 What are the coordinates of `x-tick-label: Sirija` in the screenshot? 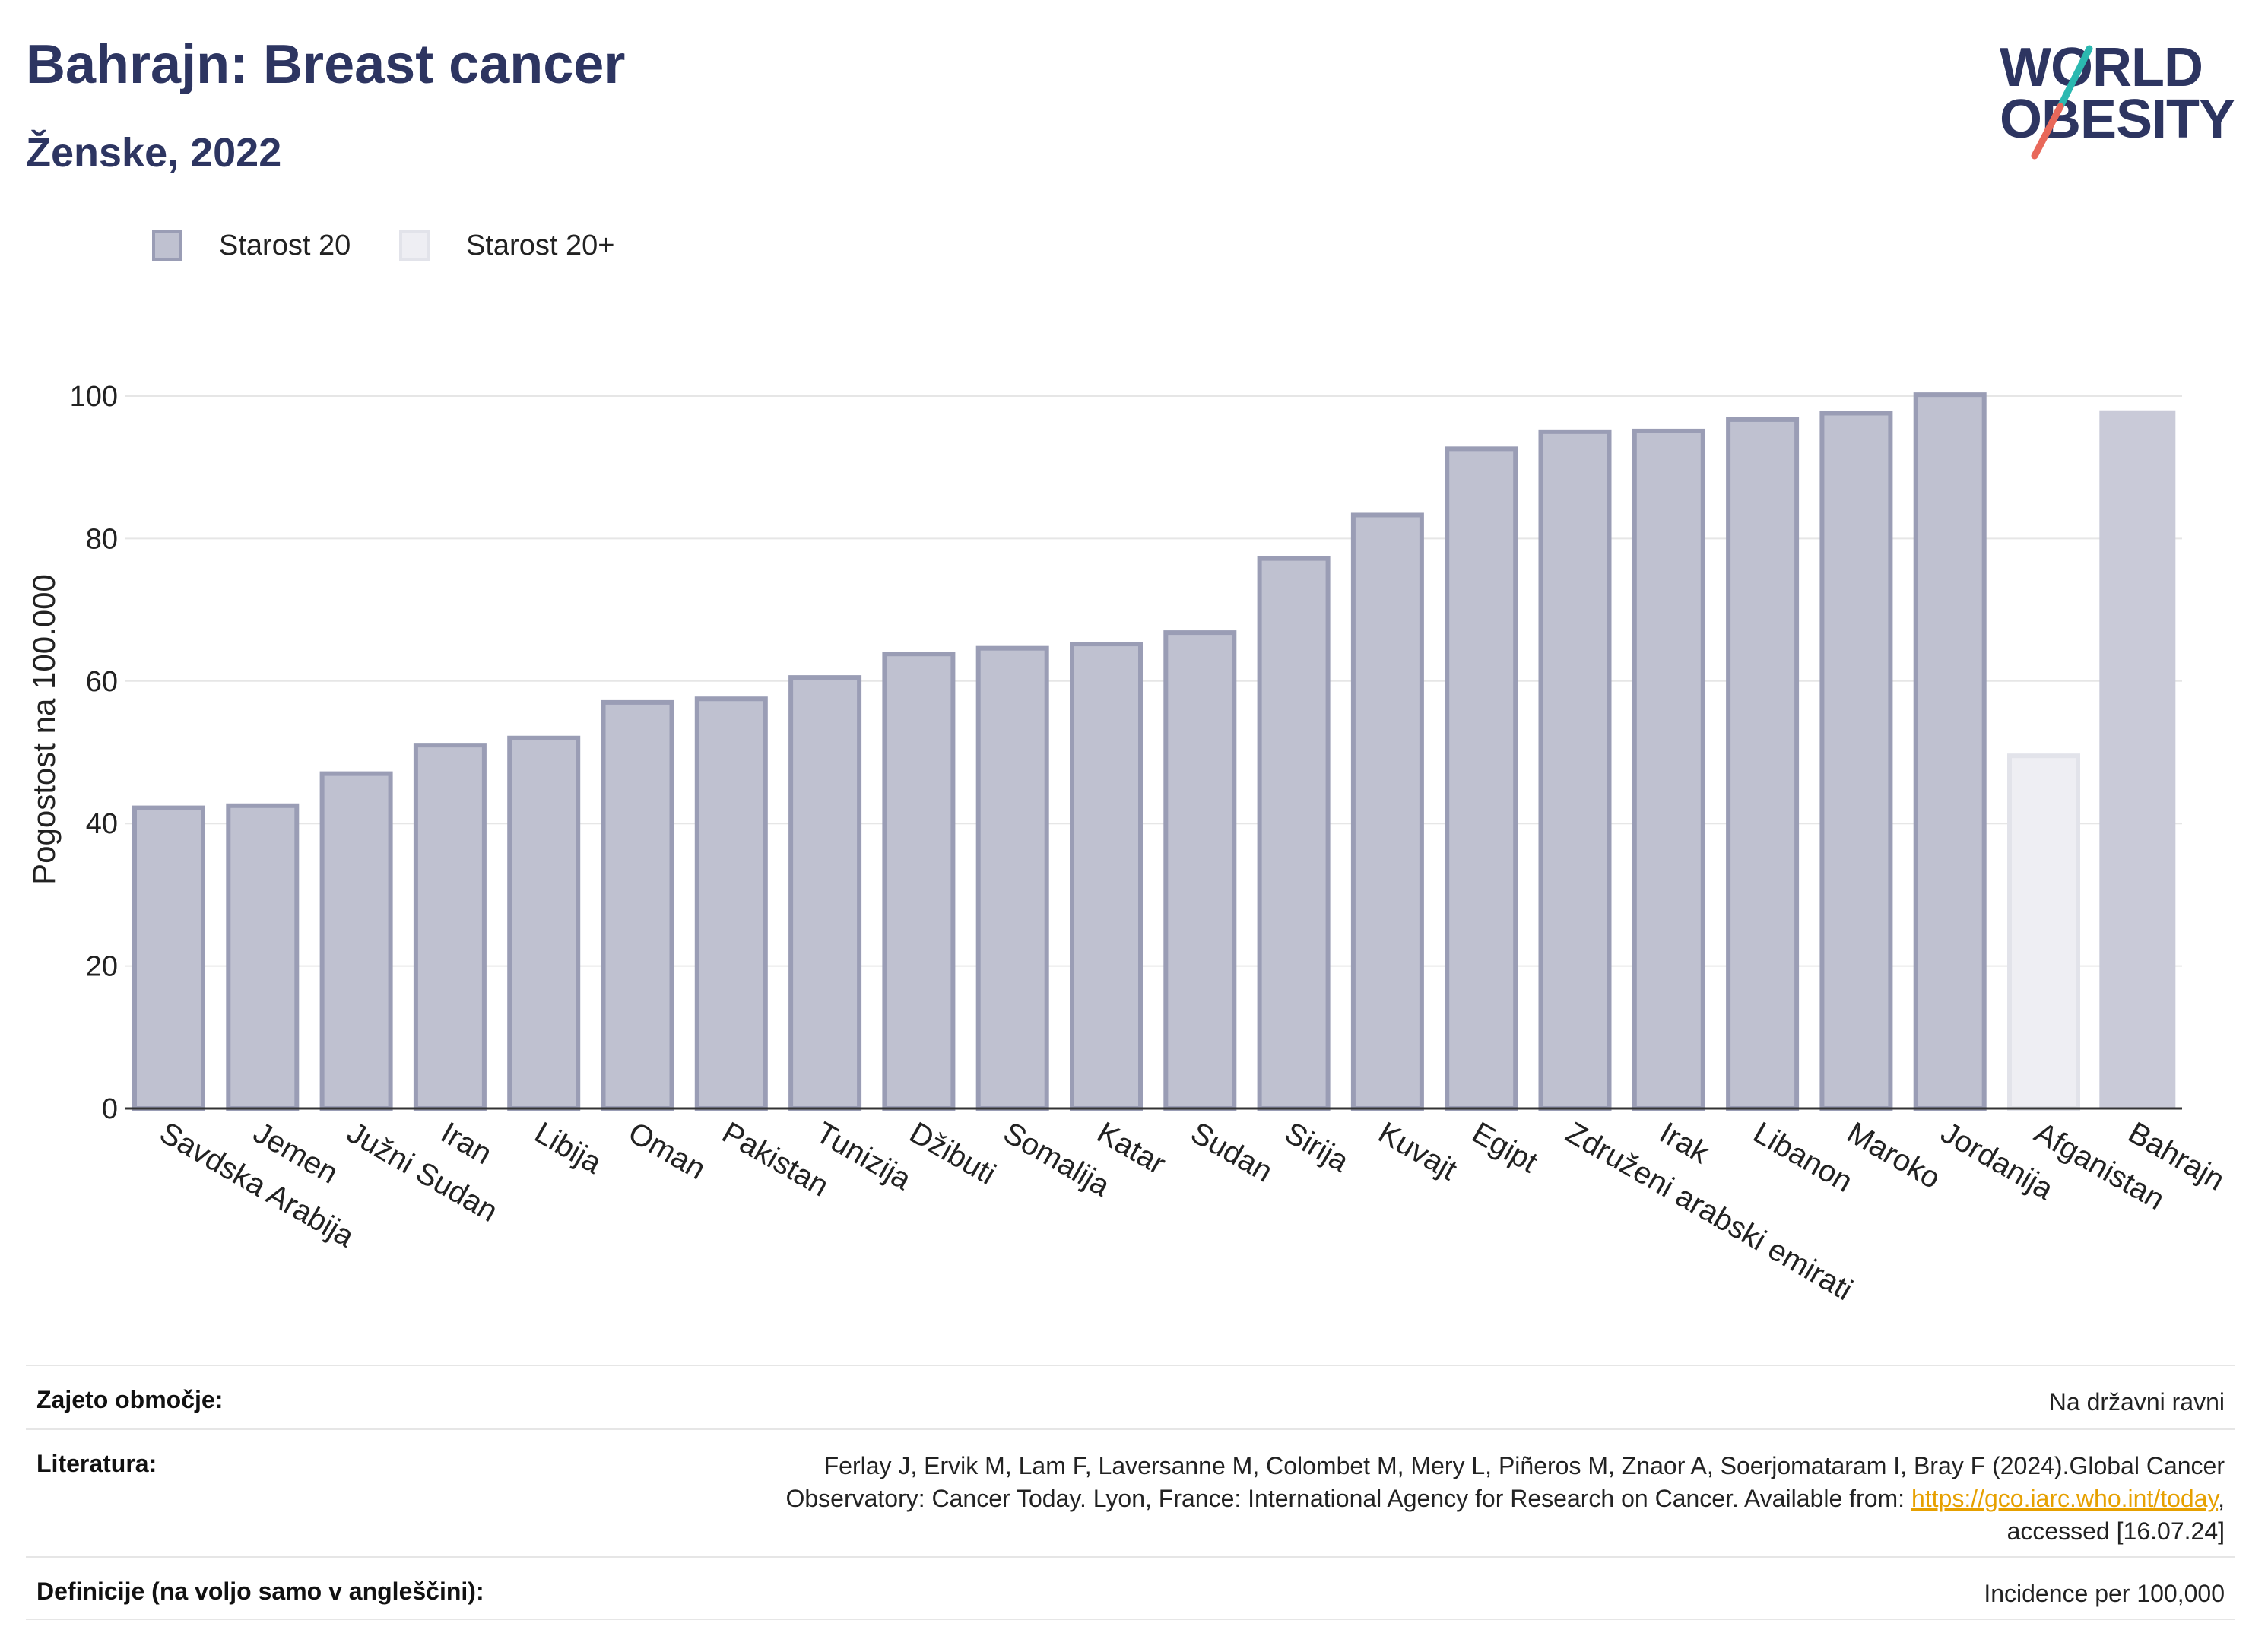 It's located at (1317, 1147).